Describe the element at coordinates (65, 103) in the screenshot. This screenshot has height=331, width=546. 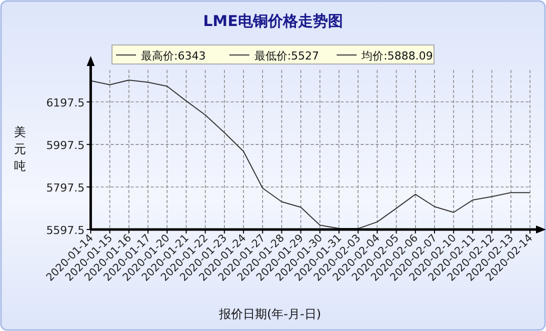
I see `y-tick-label: 6197.5` at that location.